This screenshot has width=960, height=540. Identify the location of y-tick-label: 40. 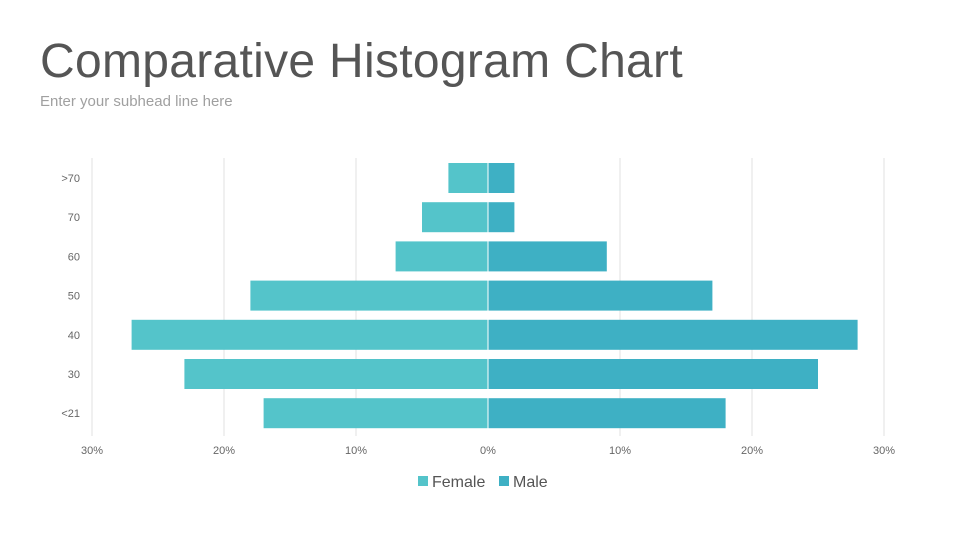
(74, 336).